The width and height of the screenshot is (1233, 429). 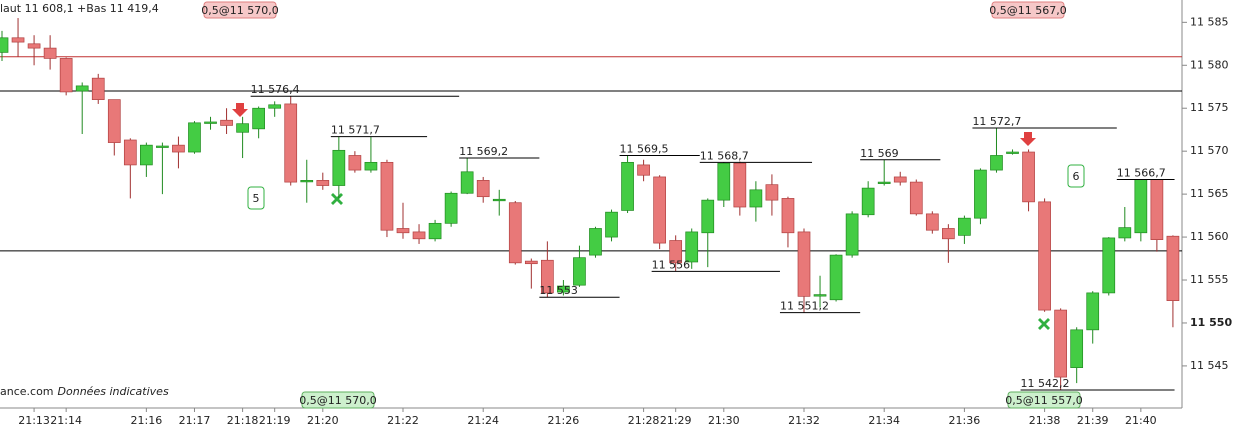 I want to click on footer: ance.com Données indicatives, so click(x=84, y=391).